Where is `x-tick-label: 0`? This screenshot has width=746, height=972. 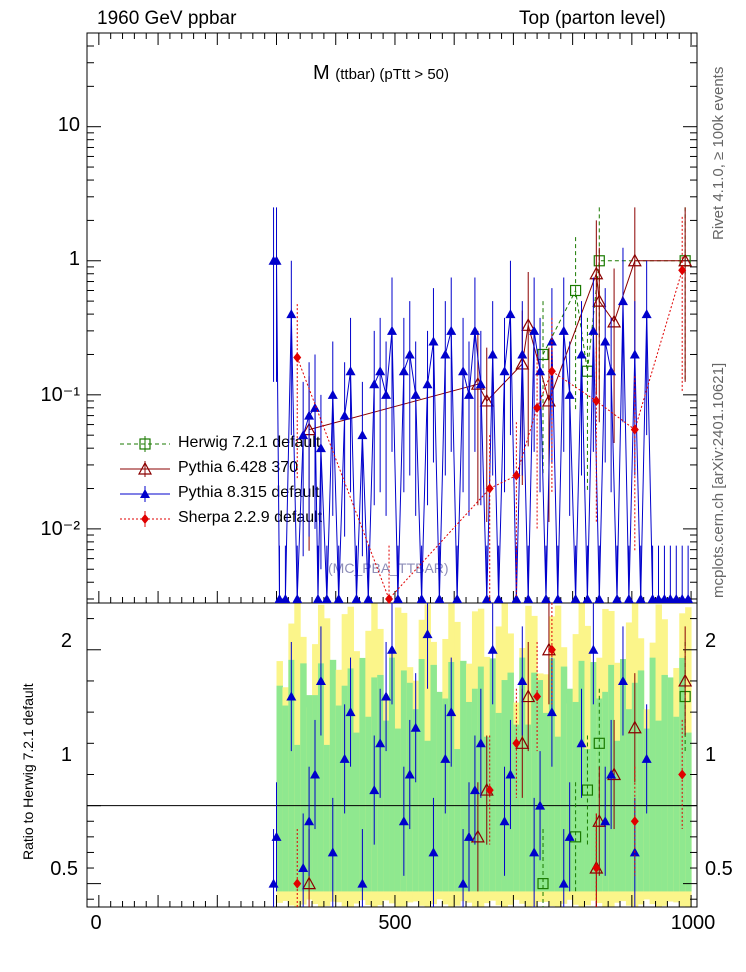 x-tick-label: 0 is located at coordinates (96, 923).